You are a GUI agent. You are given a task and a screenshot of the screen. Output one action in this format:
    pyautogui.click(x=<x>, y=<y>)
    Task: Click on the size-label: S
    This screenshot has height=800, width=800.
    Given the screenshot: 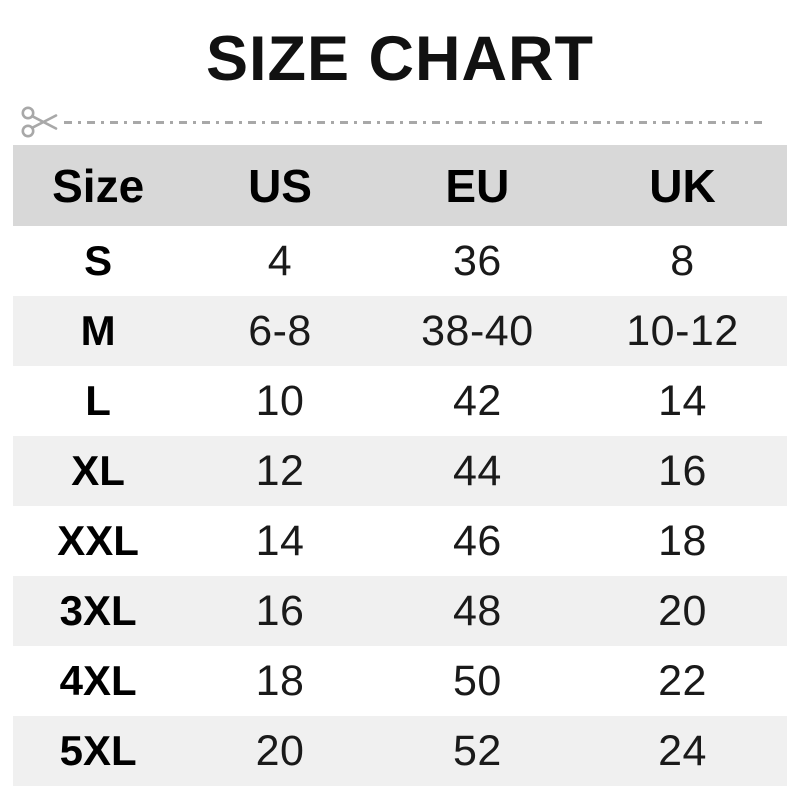 What is the action you would take?
    pyautogui.click(x=98, y=261)
    